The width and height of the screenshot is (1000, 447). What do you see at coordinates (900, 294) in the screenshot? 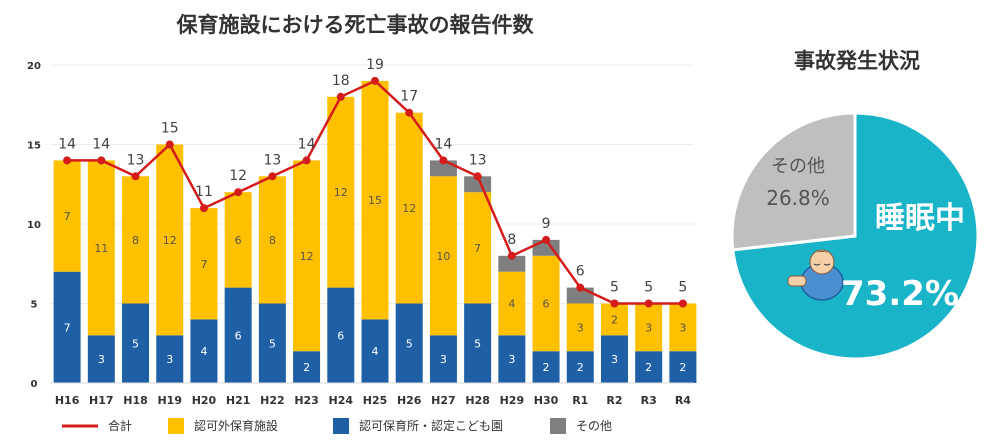
I see `pie-slice-value: 73.2%` at bounding box center [900, 294].